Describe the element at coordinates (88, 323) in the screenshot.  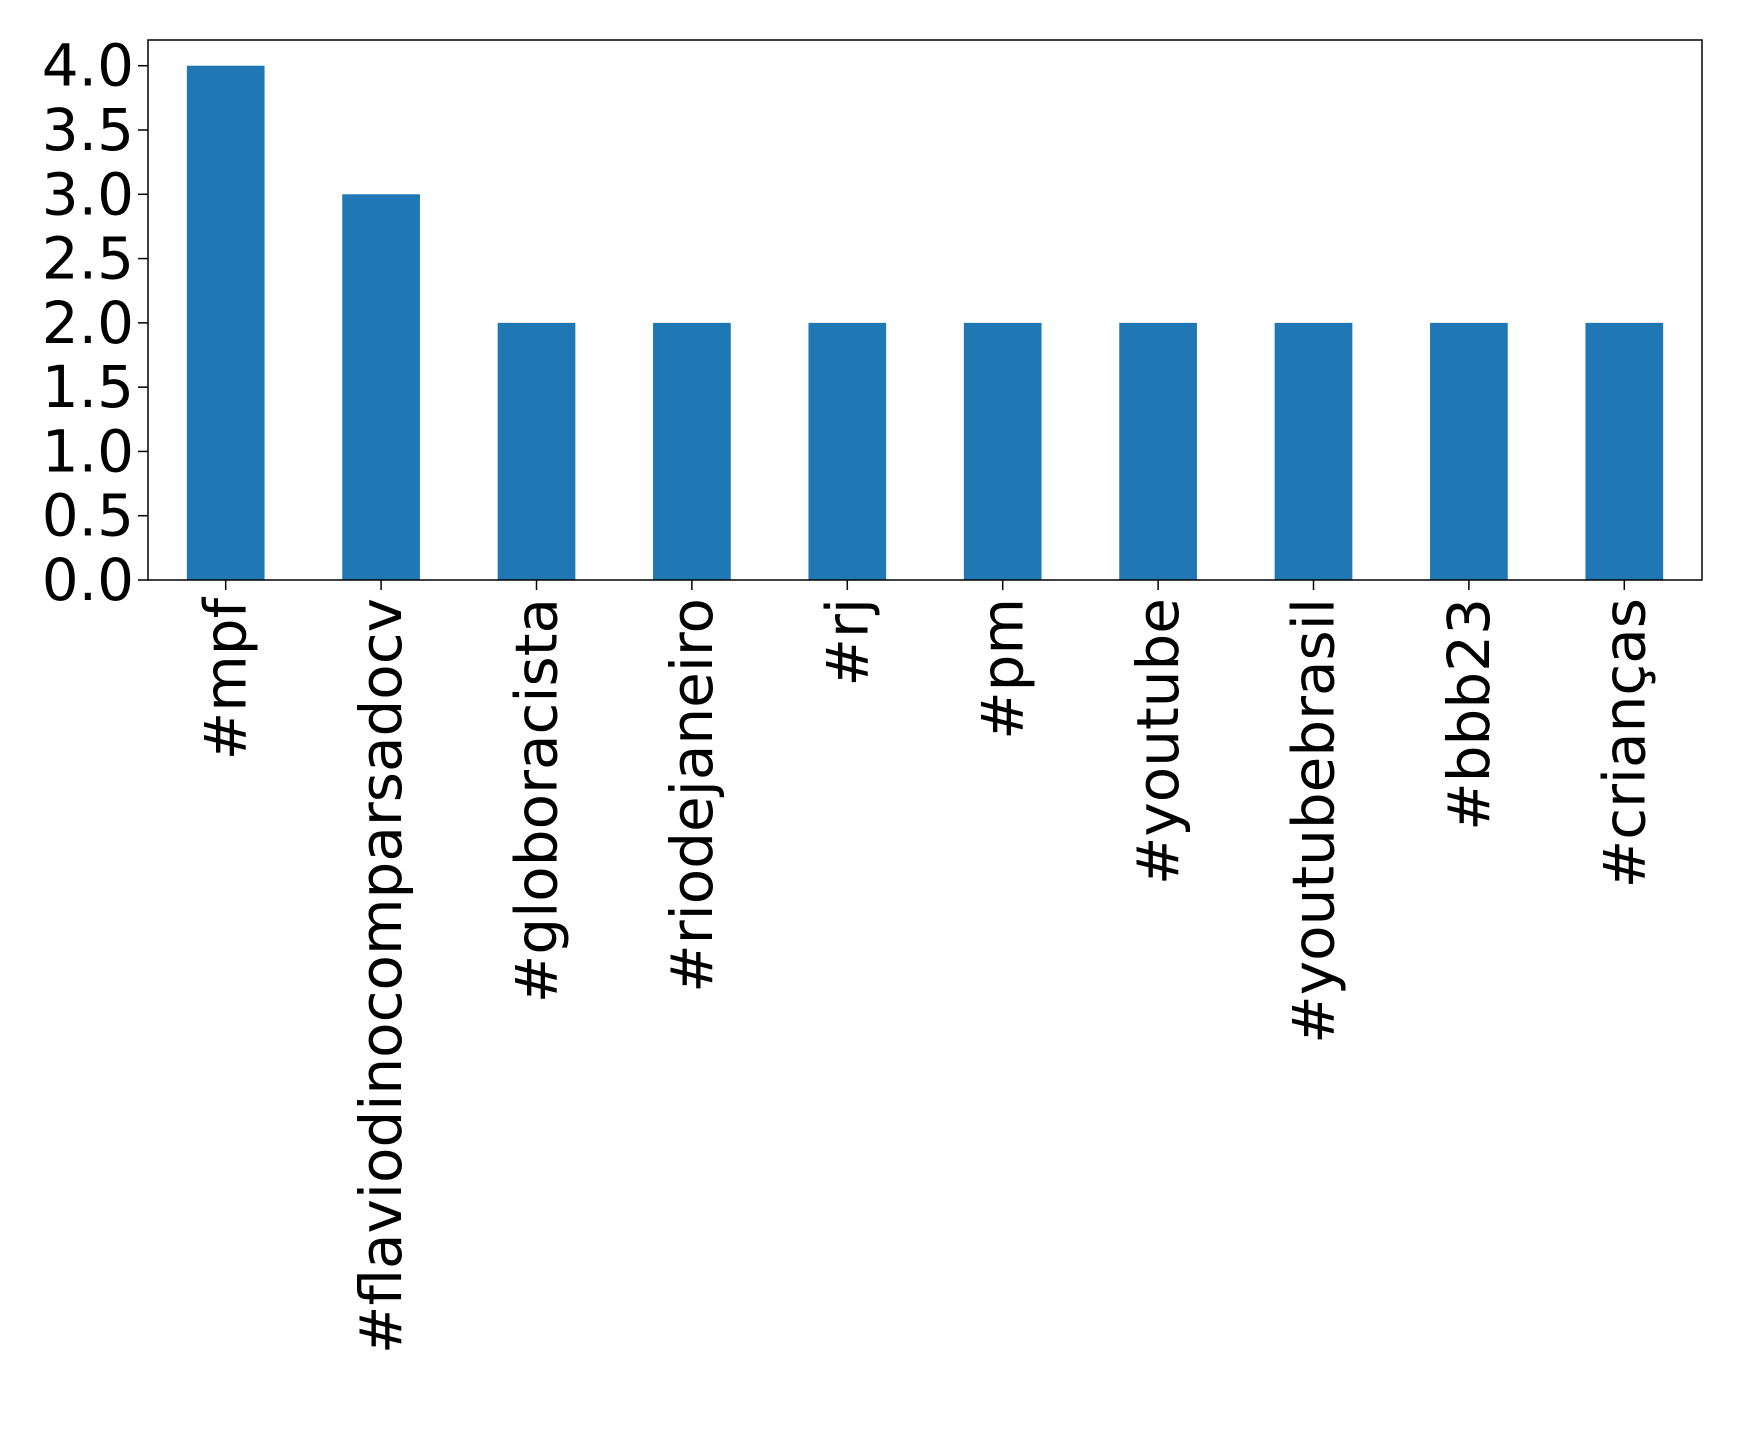
I see `y-tick-label: 2.0` at that location.